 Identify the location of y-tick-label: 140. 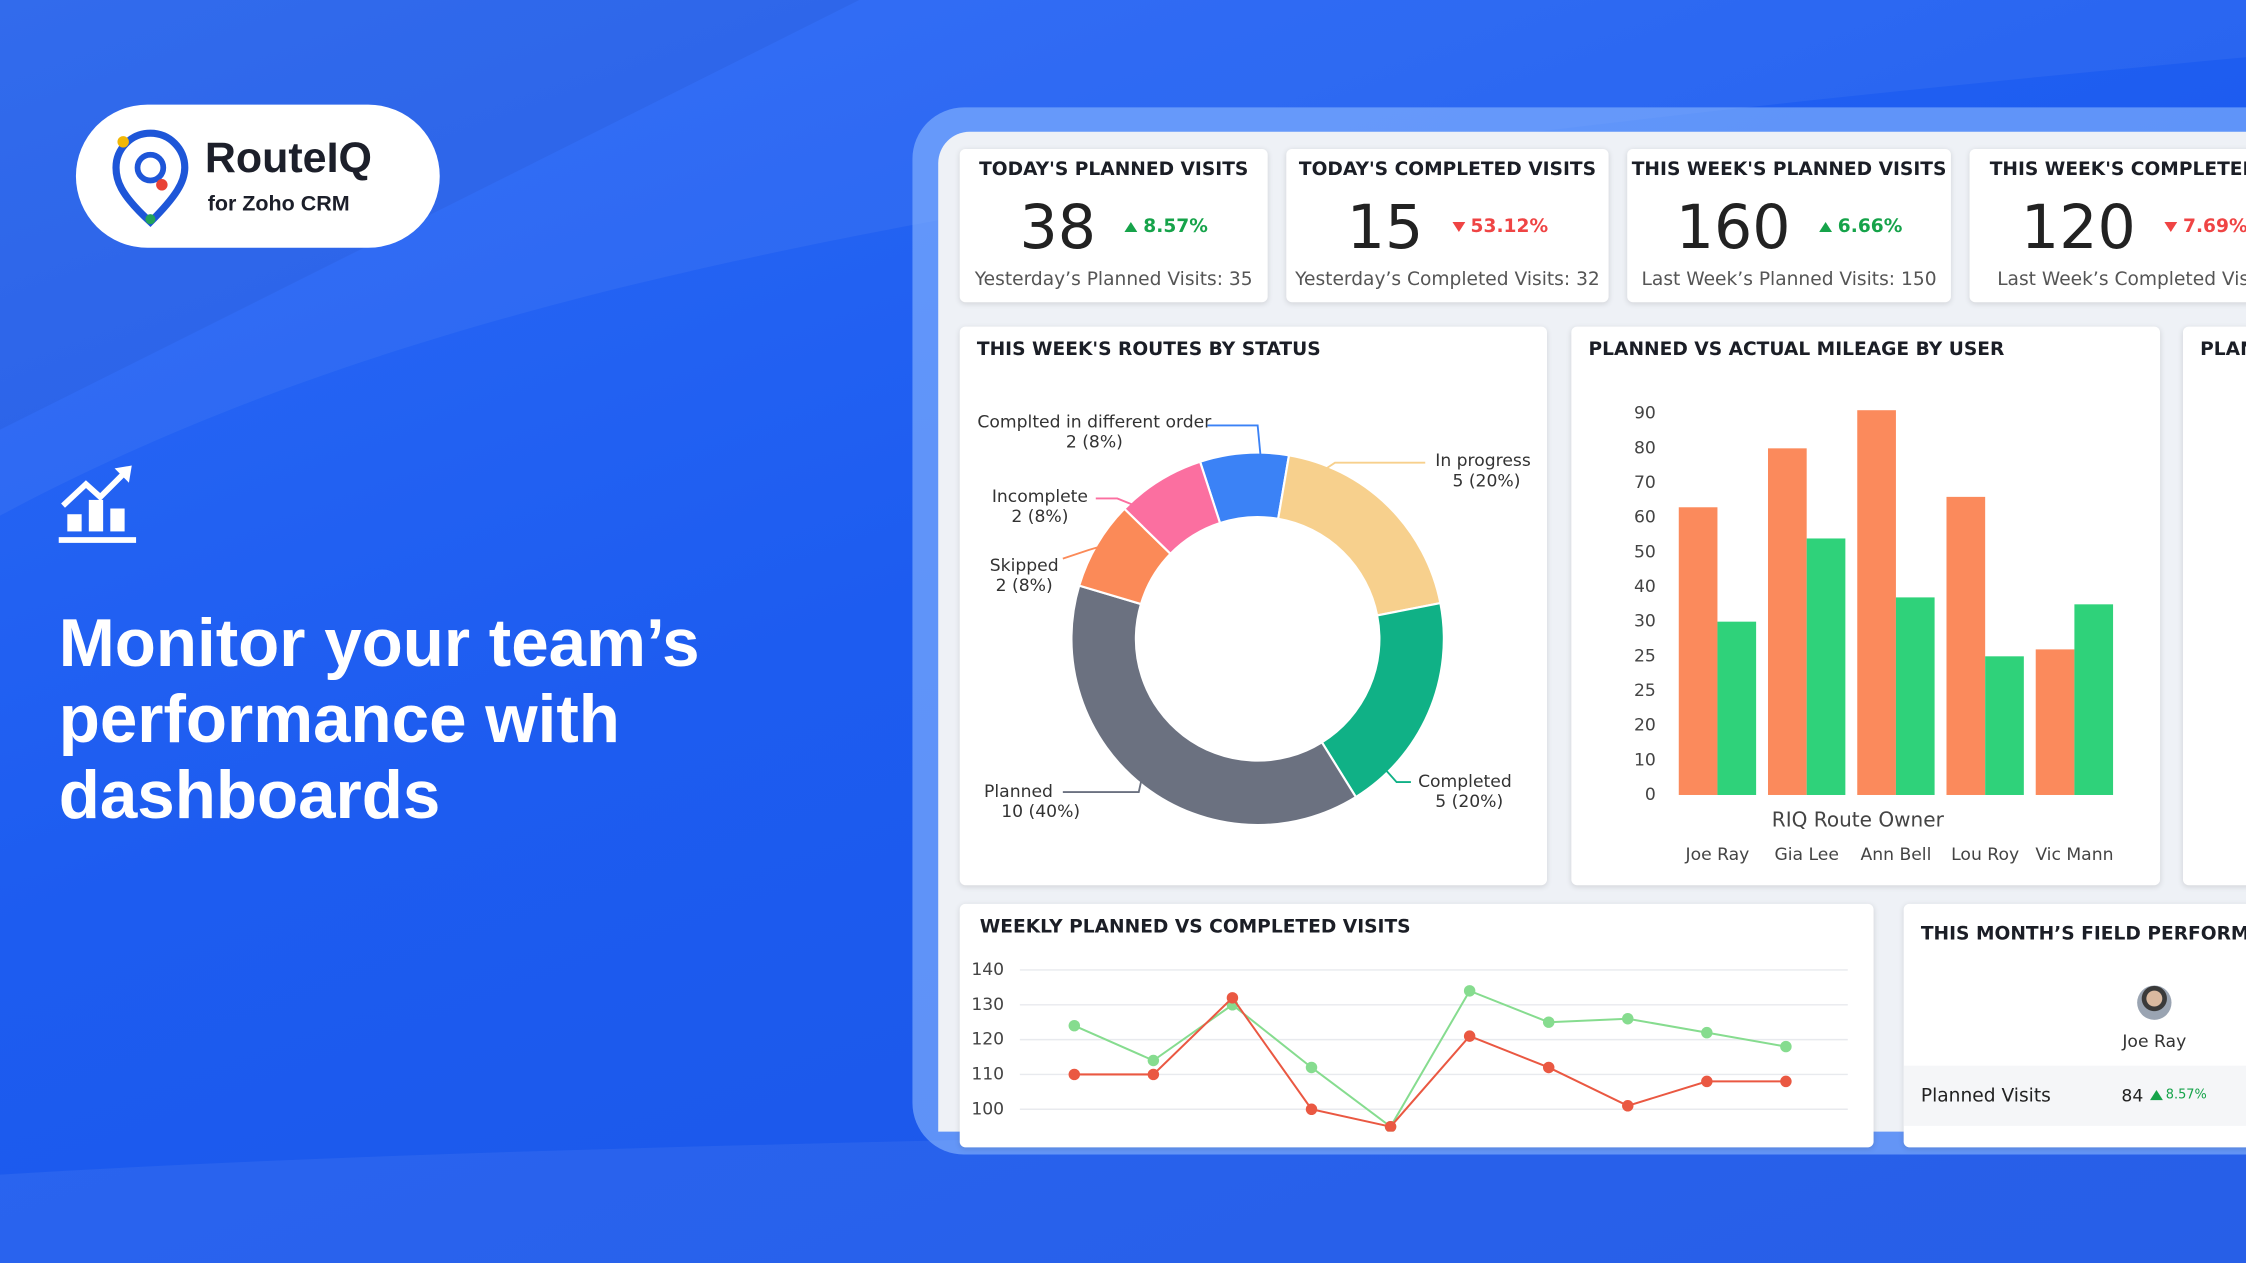
(987, 970).